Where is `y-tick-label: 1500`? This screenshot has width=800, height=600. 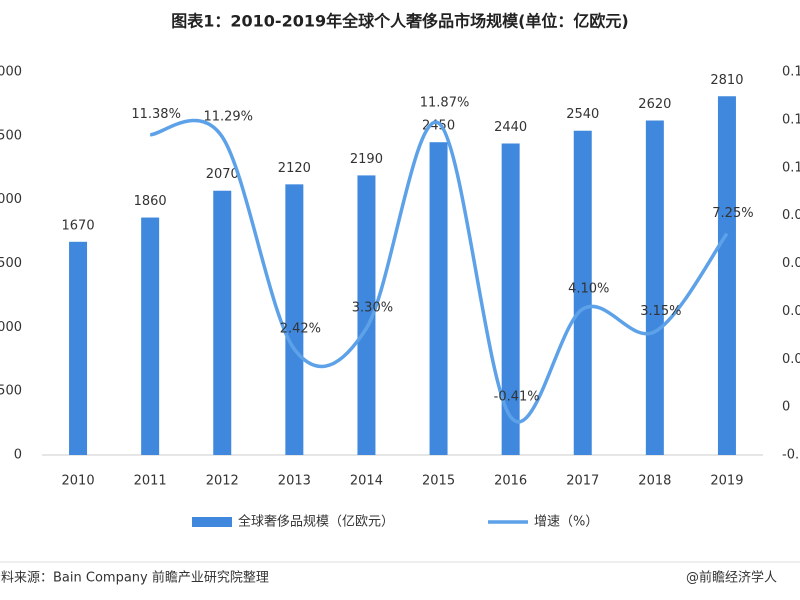 y-tick-label: 1500 is located at coordinates (11, 263).